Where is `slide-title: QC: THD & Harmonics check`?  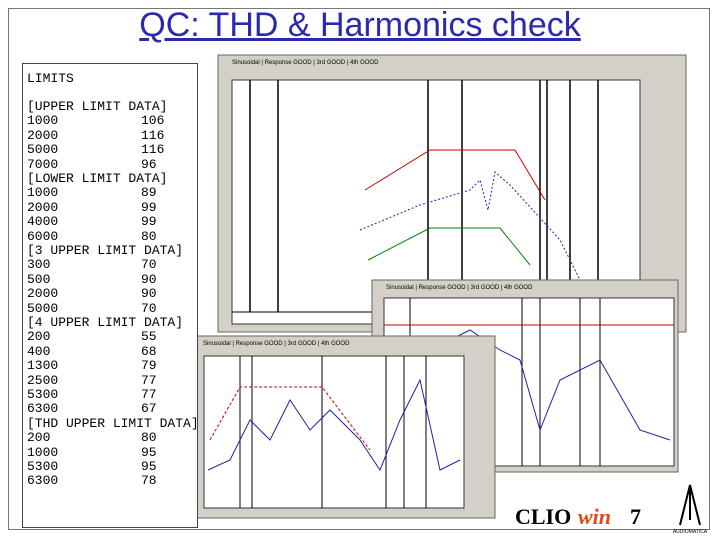
slide-title: QC: THD & Harmonics check is located at coordinates (360, 25).